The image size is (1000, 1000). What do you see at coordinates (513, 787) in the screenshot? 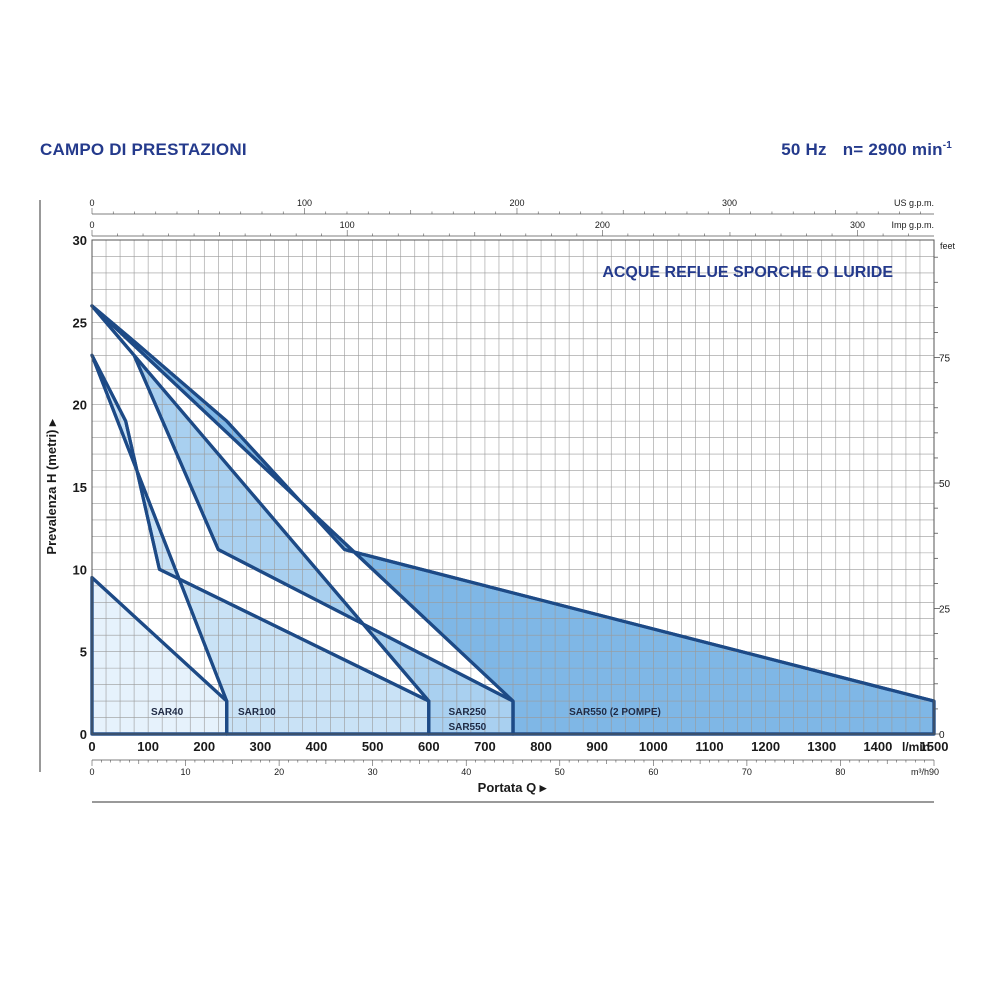
I see `x-axis-label: Portata Q ▸` at bounding box center [513, 787].